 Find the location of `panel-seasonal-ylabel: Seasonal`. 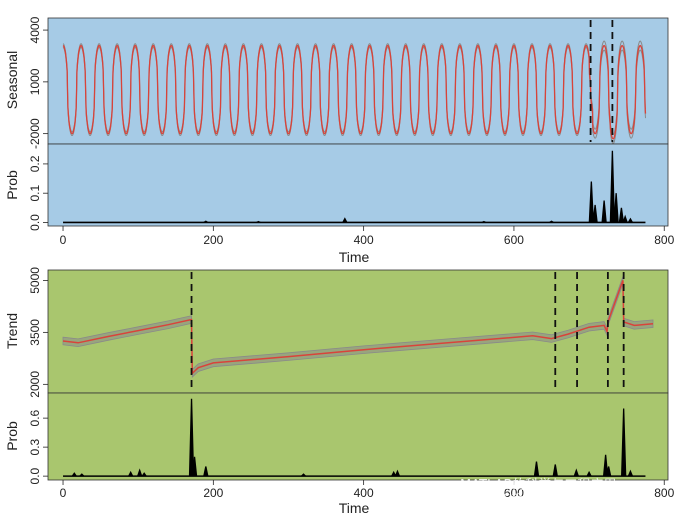

panel-seasonal-ylabel: Seasonal is located at coordinates (12, 80).